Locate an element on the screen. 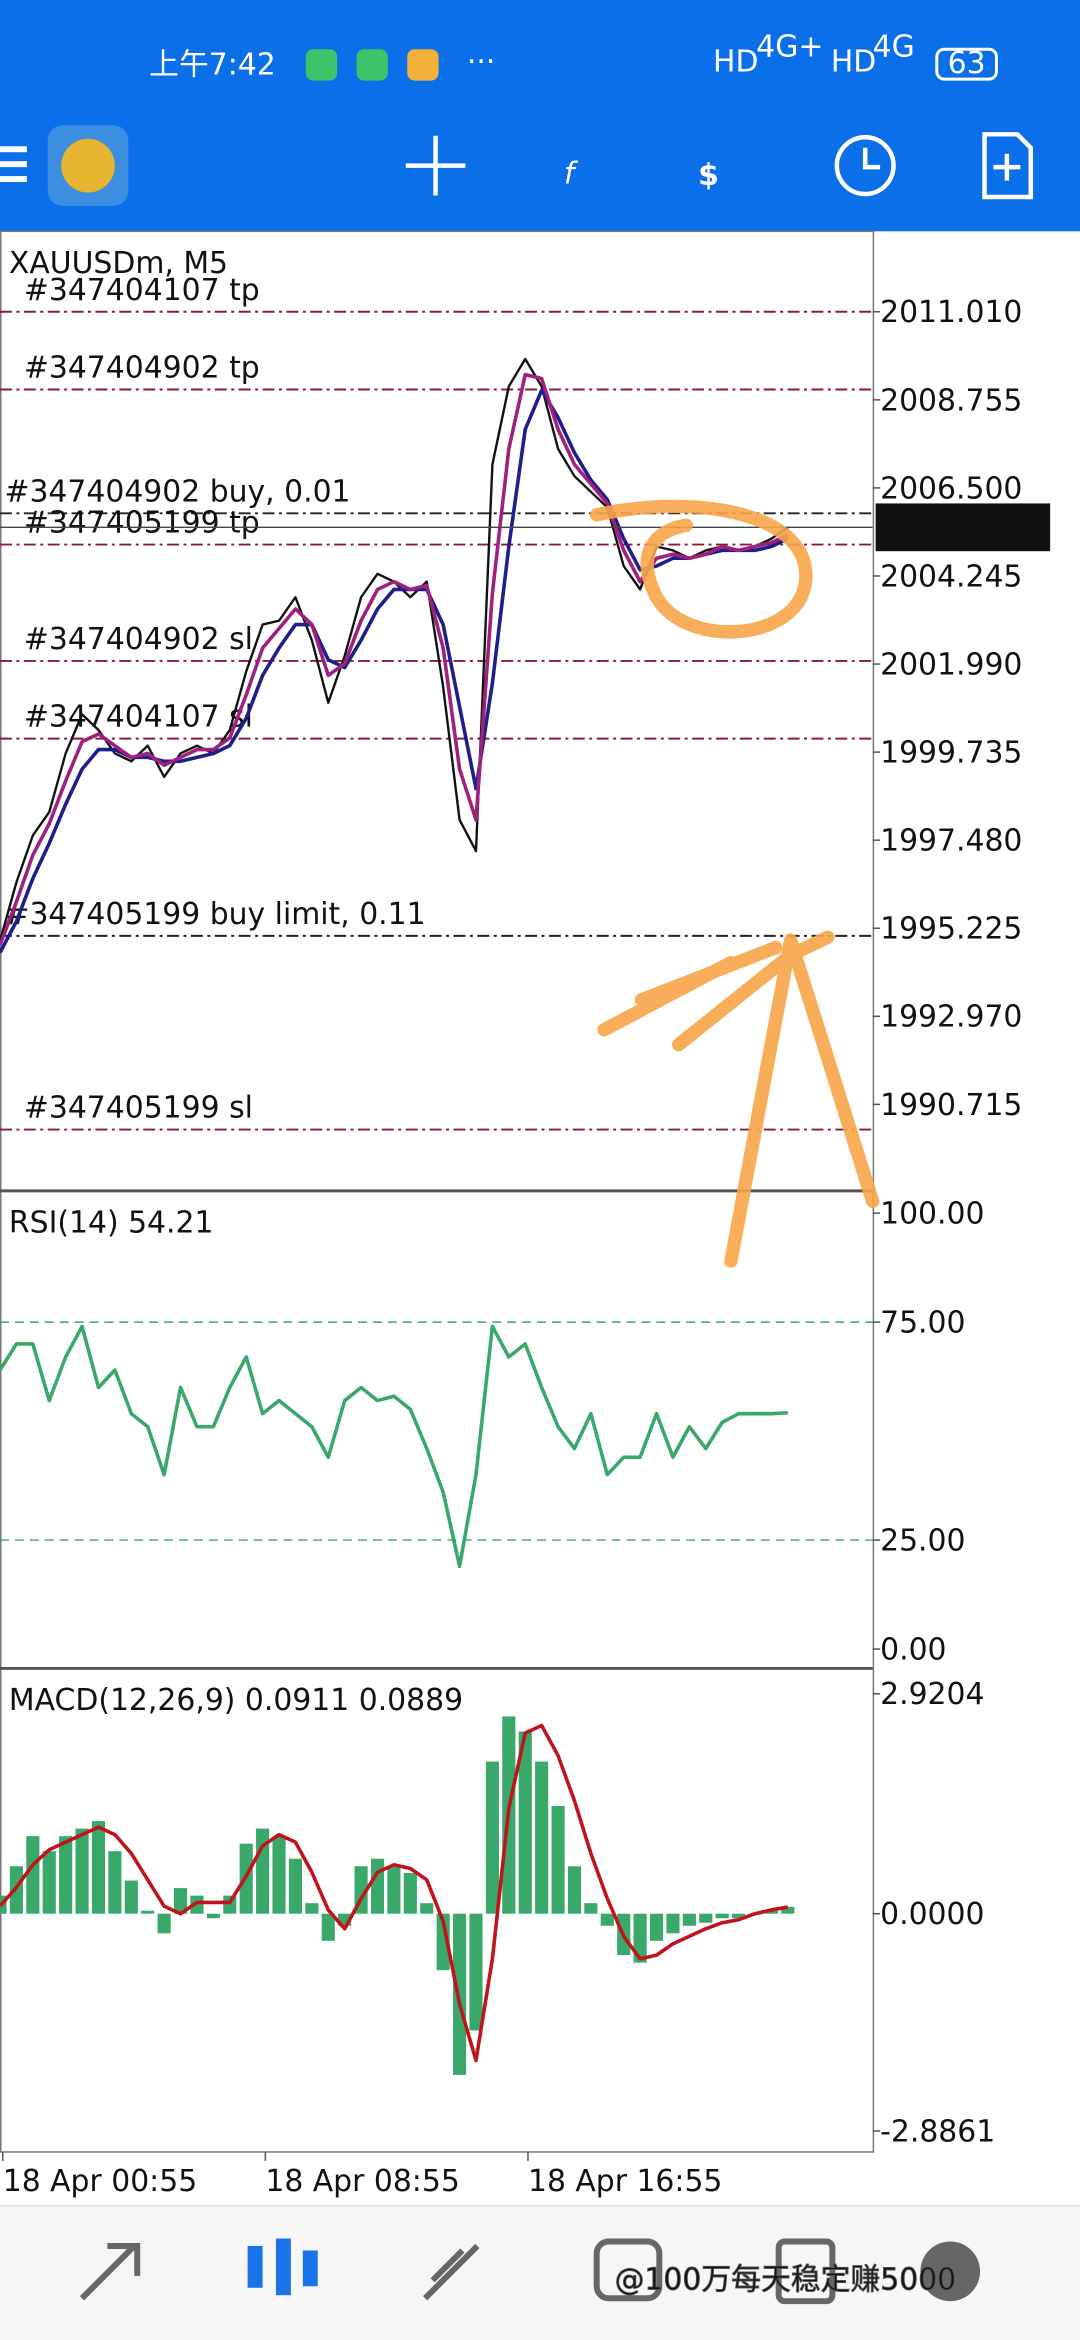 This screenshot has height=2340, width=1080. y-tick-label: 0.0000 is located at coordinates (932, 1914).